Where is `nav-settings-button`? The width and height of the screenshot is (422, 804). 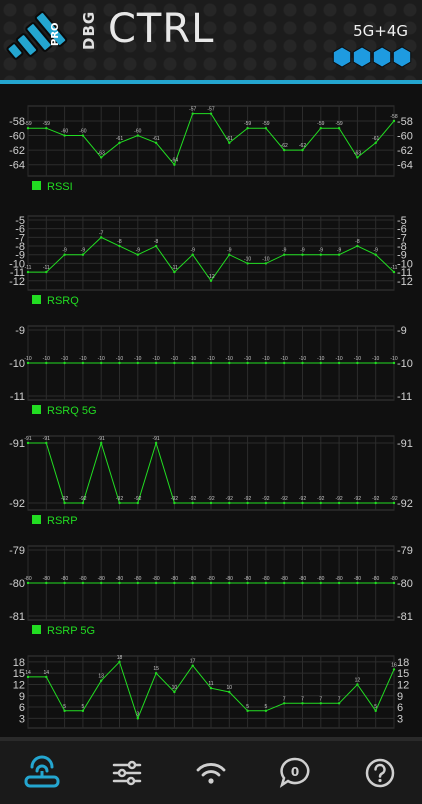
nav-settings-button is located at coordinates (127, 773).